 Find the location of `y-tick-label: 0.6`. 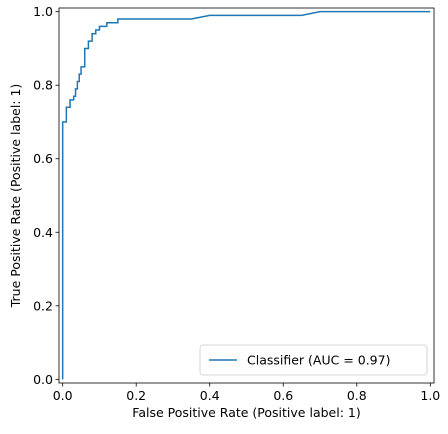

y-tick-label: 0.6 is located at coordinates (43, 158).